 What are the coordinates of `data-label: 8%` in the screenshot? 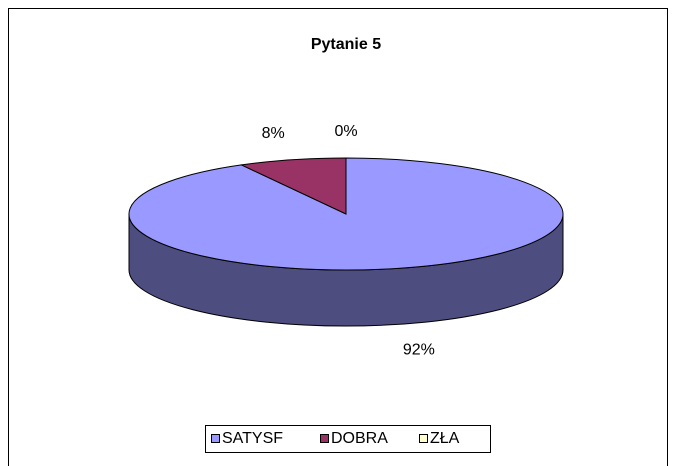 It's located at (273, 133).